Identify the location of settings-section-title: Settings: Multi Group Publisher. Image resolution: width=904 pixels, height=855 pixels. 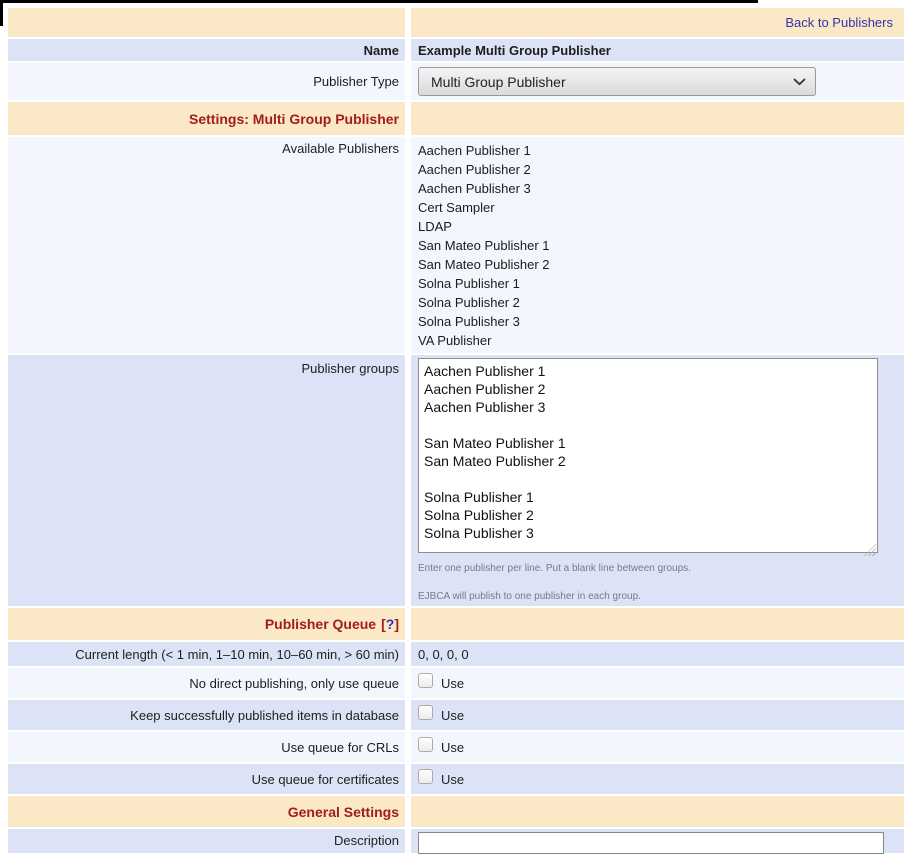
(294, 118).